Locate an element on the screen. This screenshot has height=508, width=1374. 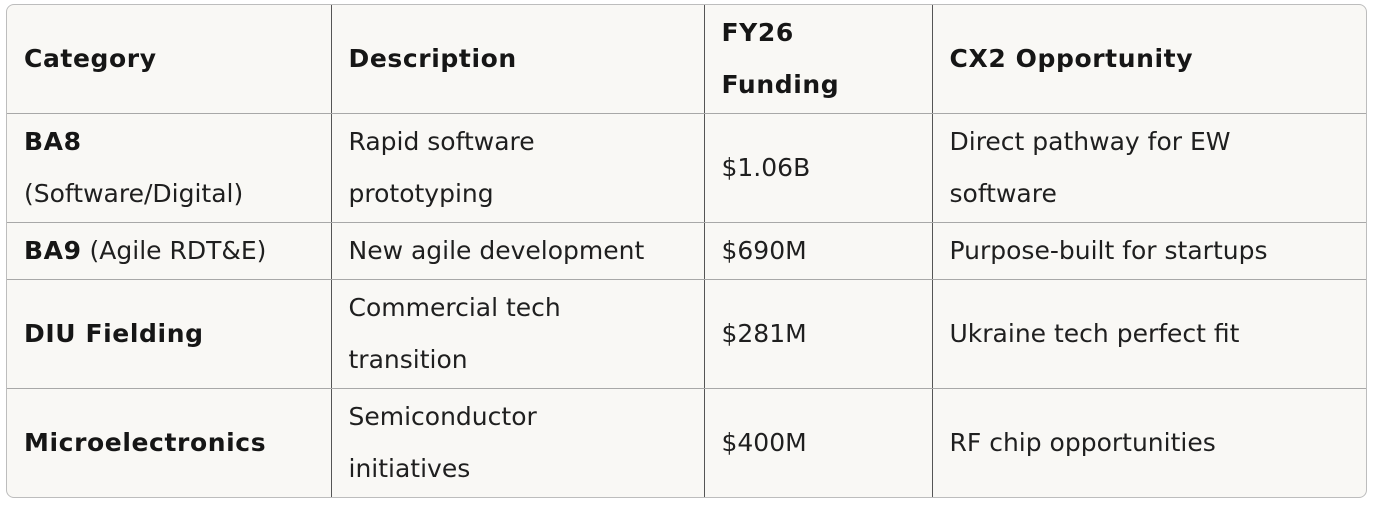
category-detail: (Agile RDT&E) is located at coordinates (174, 250).